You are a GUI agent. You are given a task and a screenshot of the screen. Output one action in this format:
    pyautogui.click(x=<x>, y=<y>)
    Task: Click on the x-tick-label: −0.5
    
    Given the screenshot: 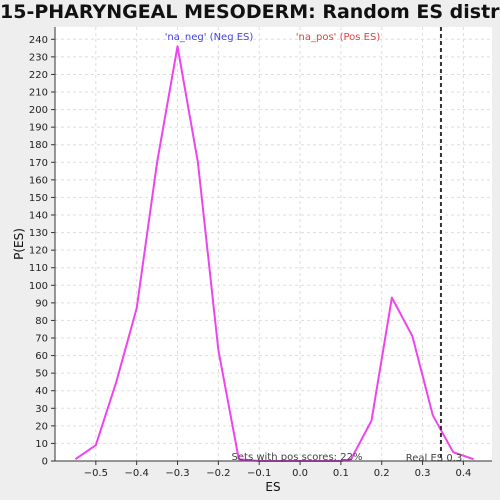 What is the action you would take?
    pyautogui.click(x=96, y=473)
    